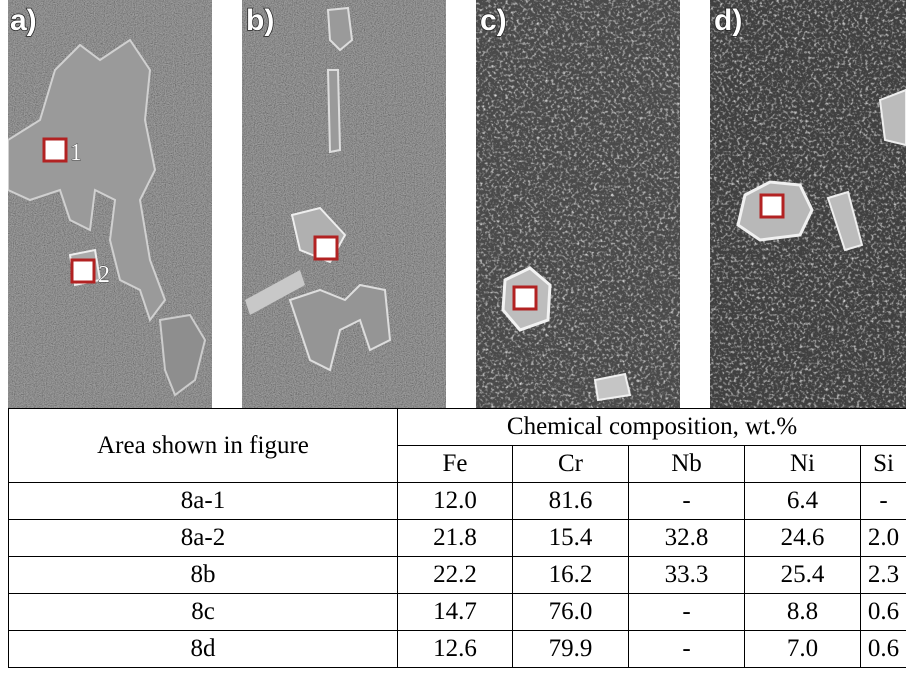 This screenshot has width=906, height=675. I want to click on value-cell: 25.4, so click(802, 575).